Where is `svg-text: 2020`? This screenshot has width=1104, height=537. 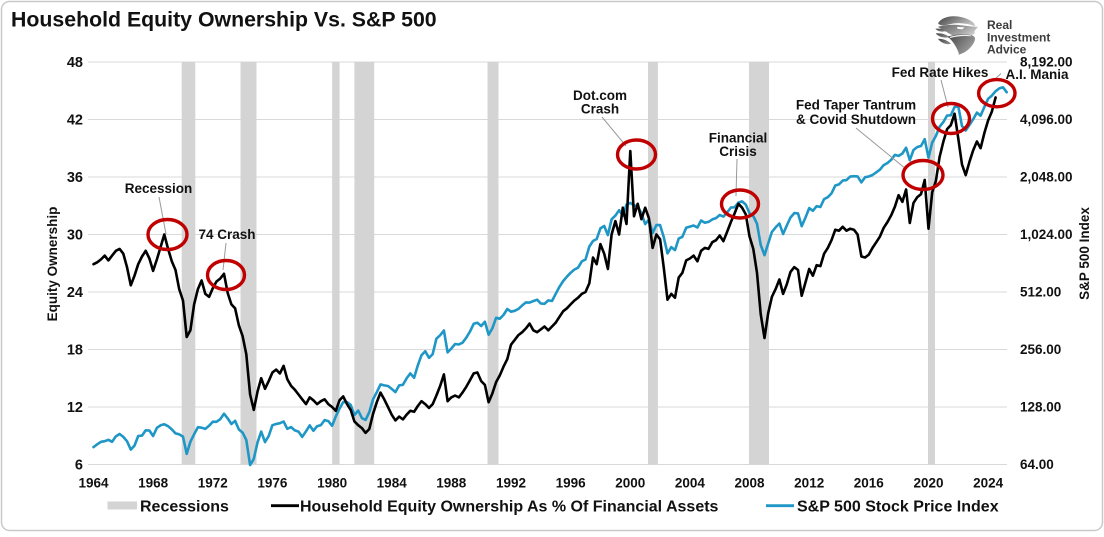 svg-text: 2020 is located at coordinates (928, 483).